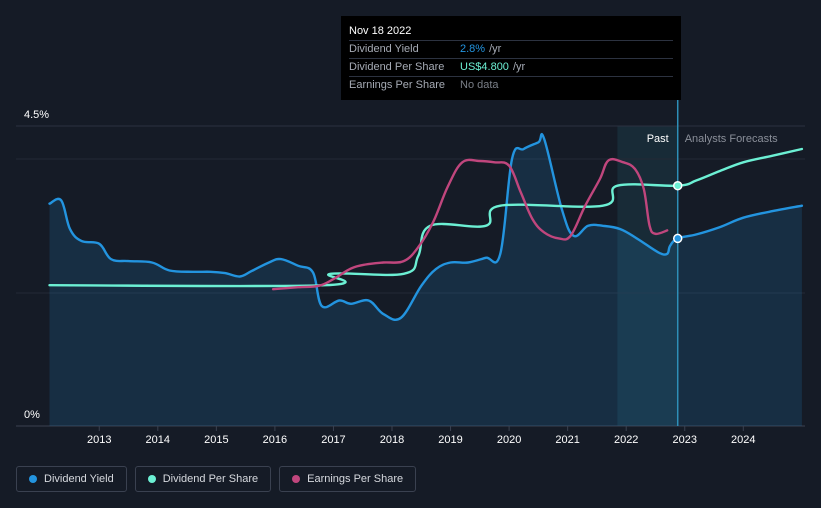  I want to click on tooltip-row-dividend-yield: Dividend Yield 2.8% /yr, so click(511, 50).